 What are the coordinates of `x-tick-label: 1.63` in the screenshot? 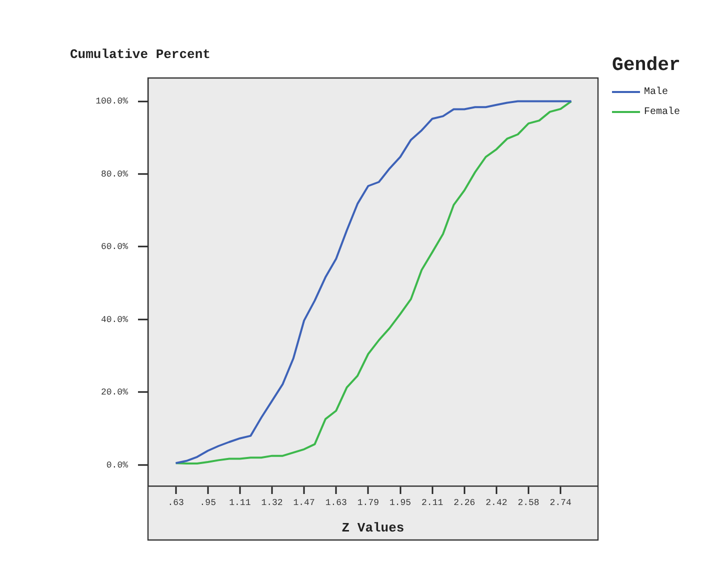 It's located at (336, 503).